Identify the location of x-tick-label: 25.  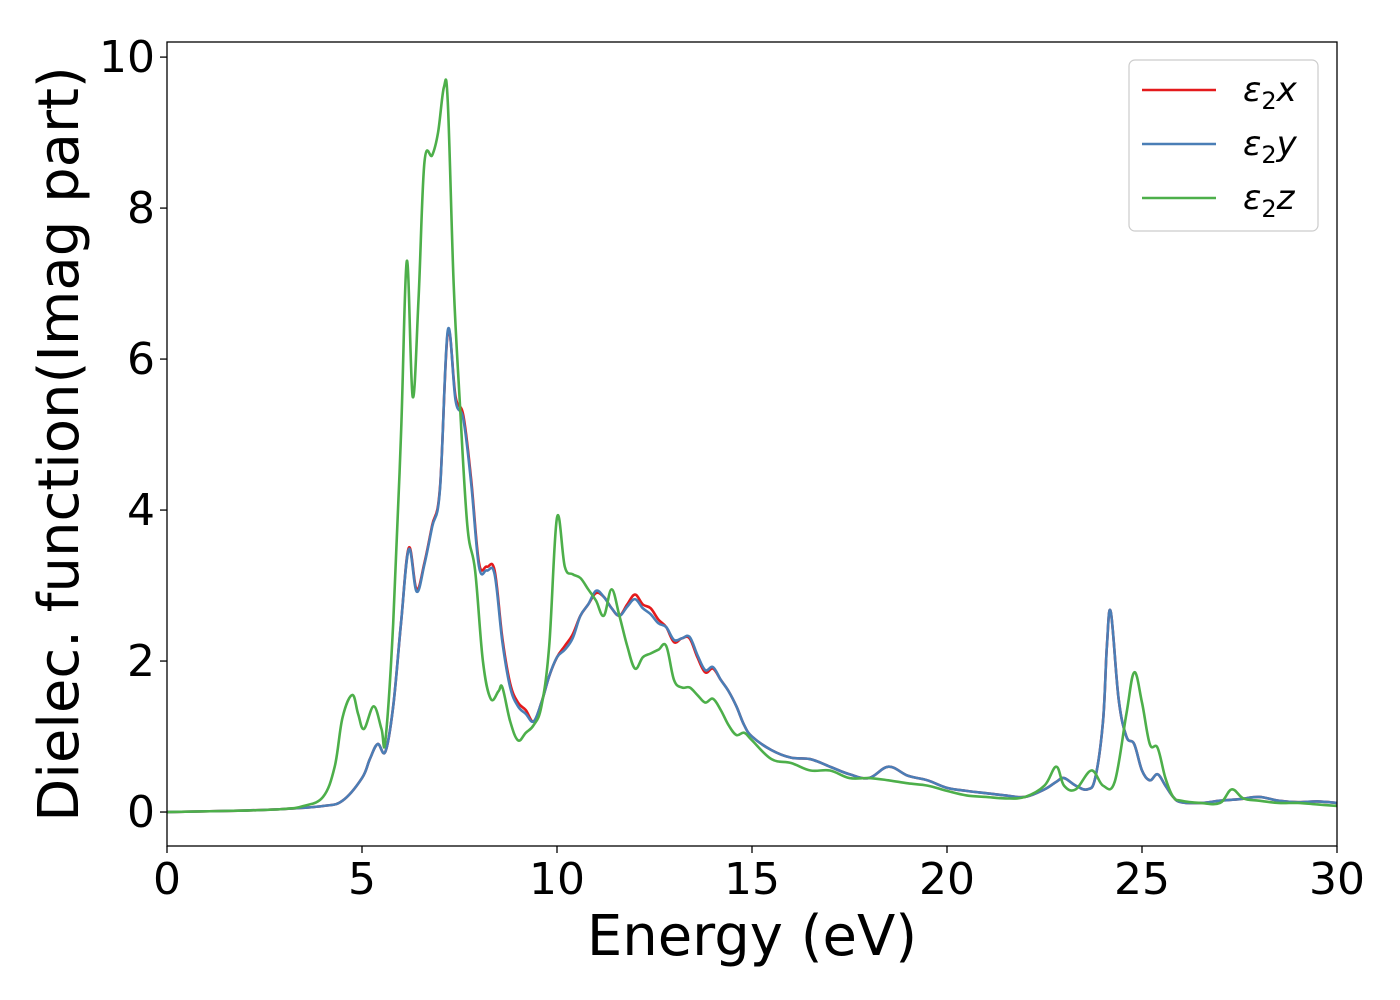
(1142, 879).